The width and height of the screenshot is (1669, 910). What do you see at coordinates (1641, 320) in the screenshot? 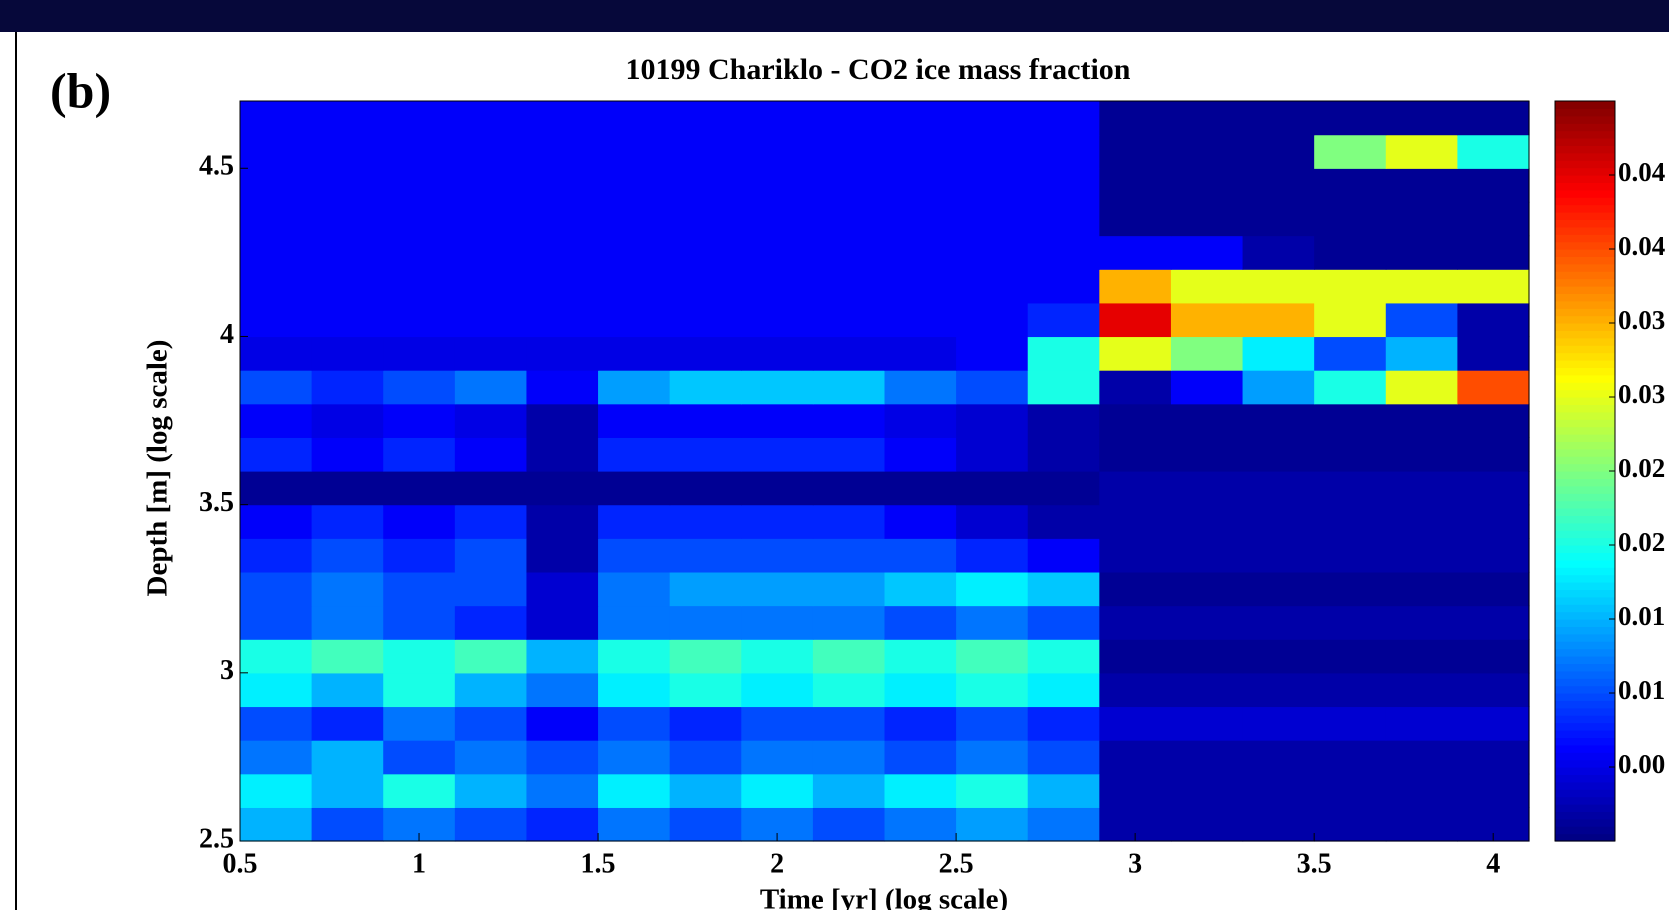
I see `colorbar-tick-label: 0.03` at bounding box center [1641, 320].